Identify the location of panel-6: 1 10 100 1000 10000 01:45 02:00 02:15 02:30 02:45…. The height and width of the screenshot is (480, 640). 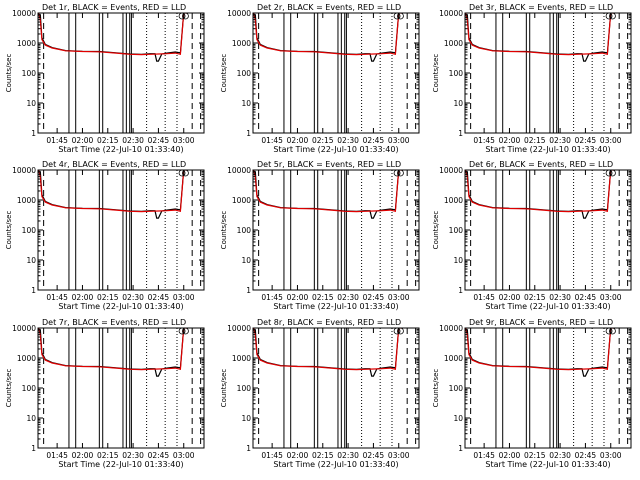
(532, 235).